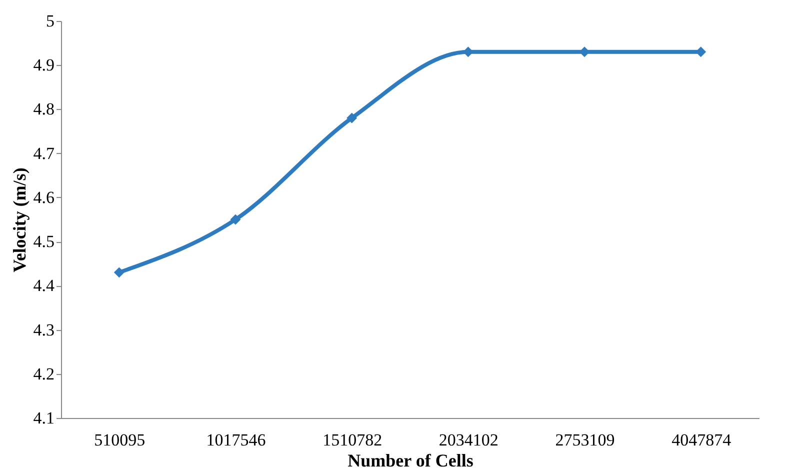 The image size is (799, 475). What do you see at coordinates (50, 21) in the screenshot?
I see `y-tick-label: 5` at bounding box center [50, 21].